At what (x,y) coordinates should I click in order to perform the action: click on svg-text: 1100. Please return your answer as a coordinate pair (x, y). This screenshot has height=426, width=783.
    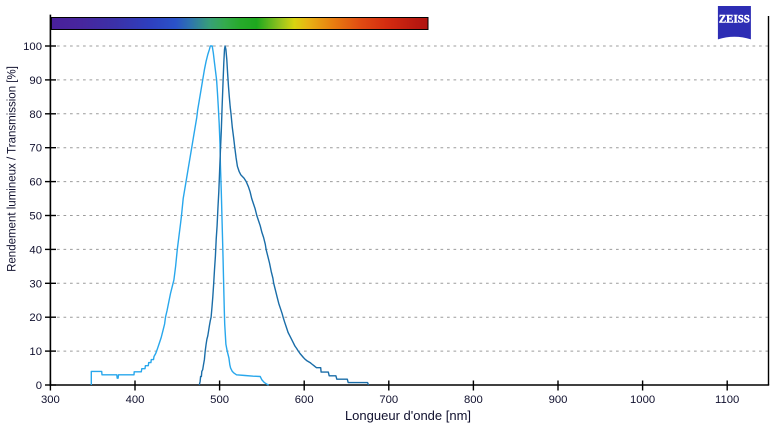
    Looking at the image, I should click on (727, 400).